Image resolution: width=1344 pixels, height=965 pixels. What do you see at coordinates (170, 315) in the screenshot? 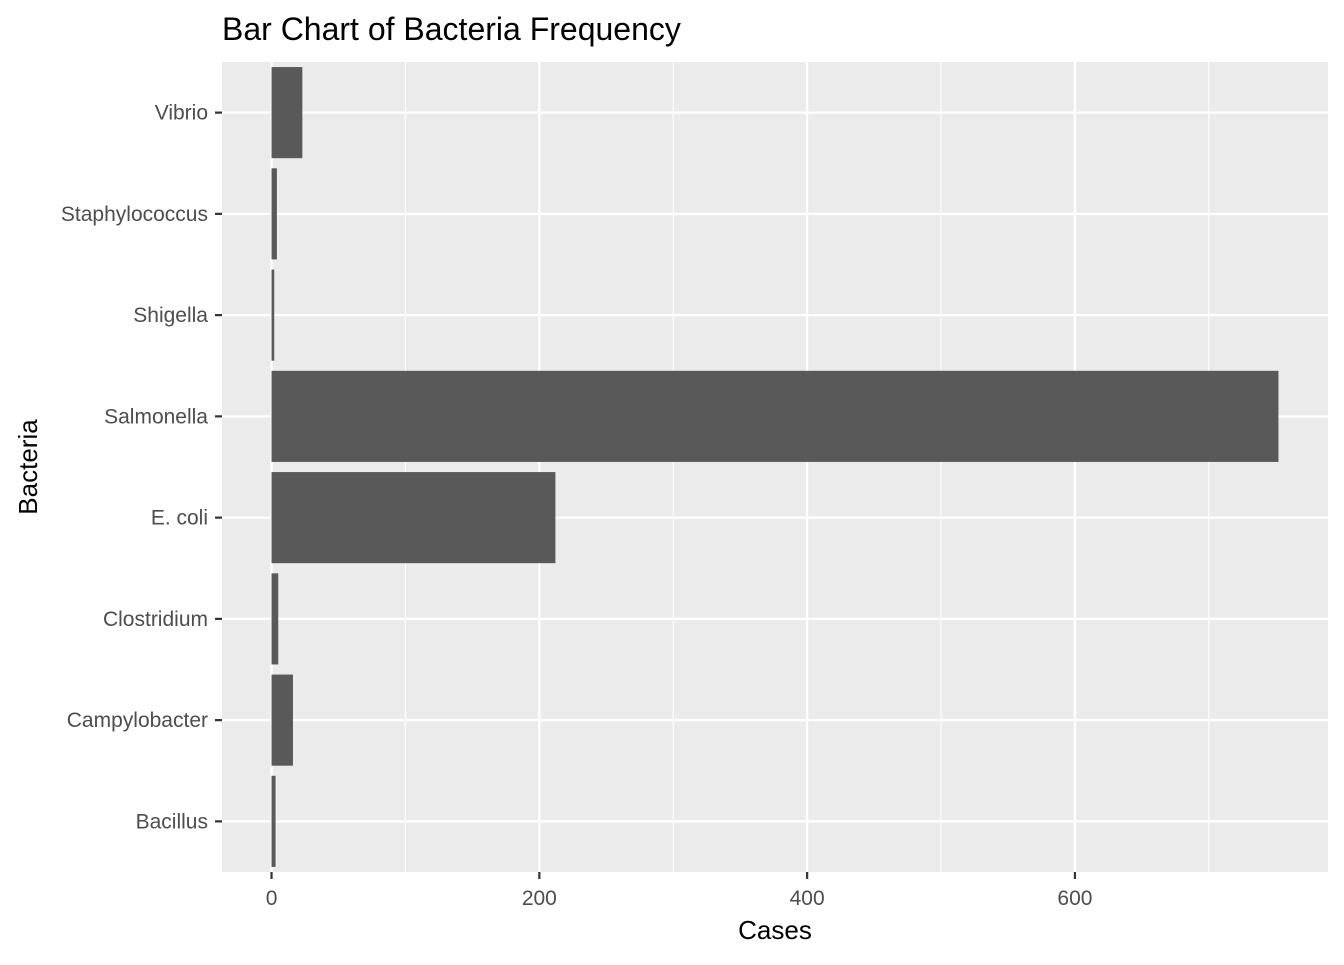
I see `y-tick-label: Shigella` at bounding box center [170, 315].